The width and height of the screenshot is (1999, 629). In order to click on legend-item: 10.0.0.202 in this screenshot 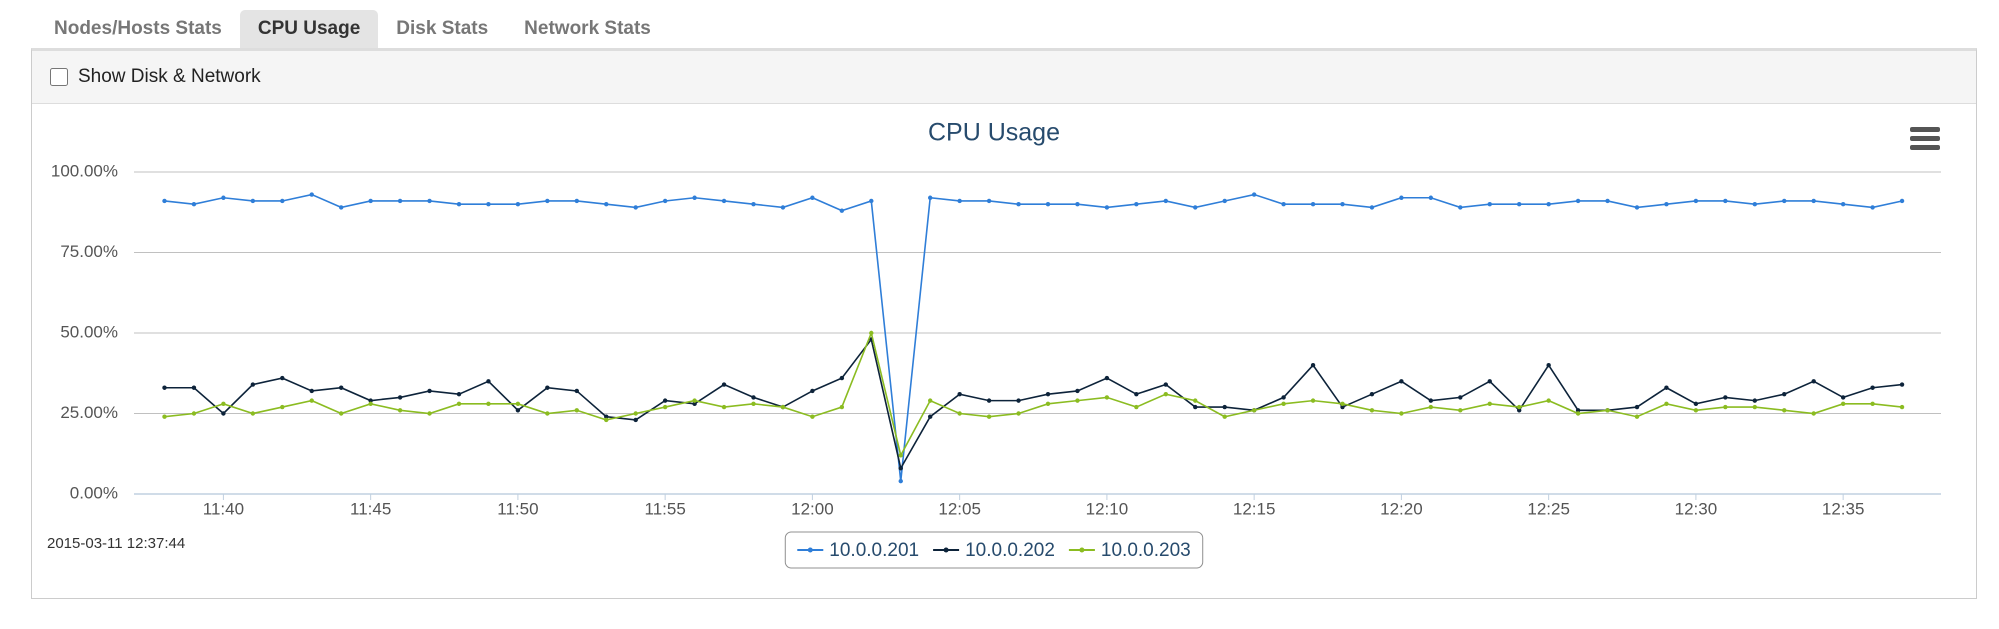, I will do `click(994, 550)`.